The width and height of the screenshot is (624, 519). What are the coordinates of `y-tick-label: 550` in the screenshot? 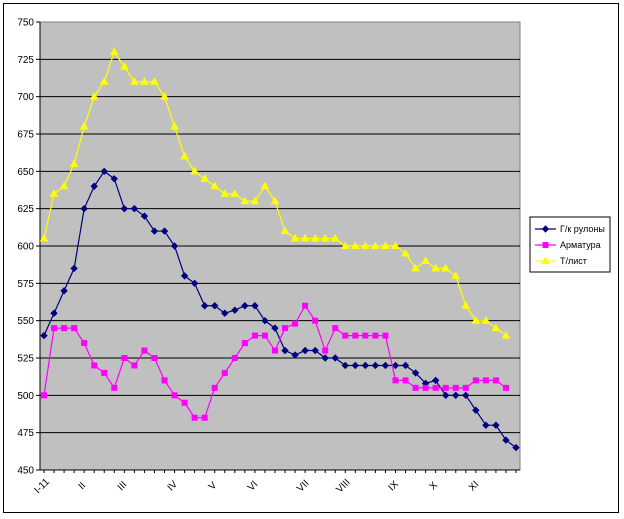 It's located at (25, 321).